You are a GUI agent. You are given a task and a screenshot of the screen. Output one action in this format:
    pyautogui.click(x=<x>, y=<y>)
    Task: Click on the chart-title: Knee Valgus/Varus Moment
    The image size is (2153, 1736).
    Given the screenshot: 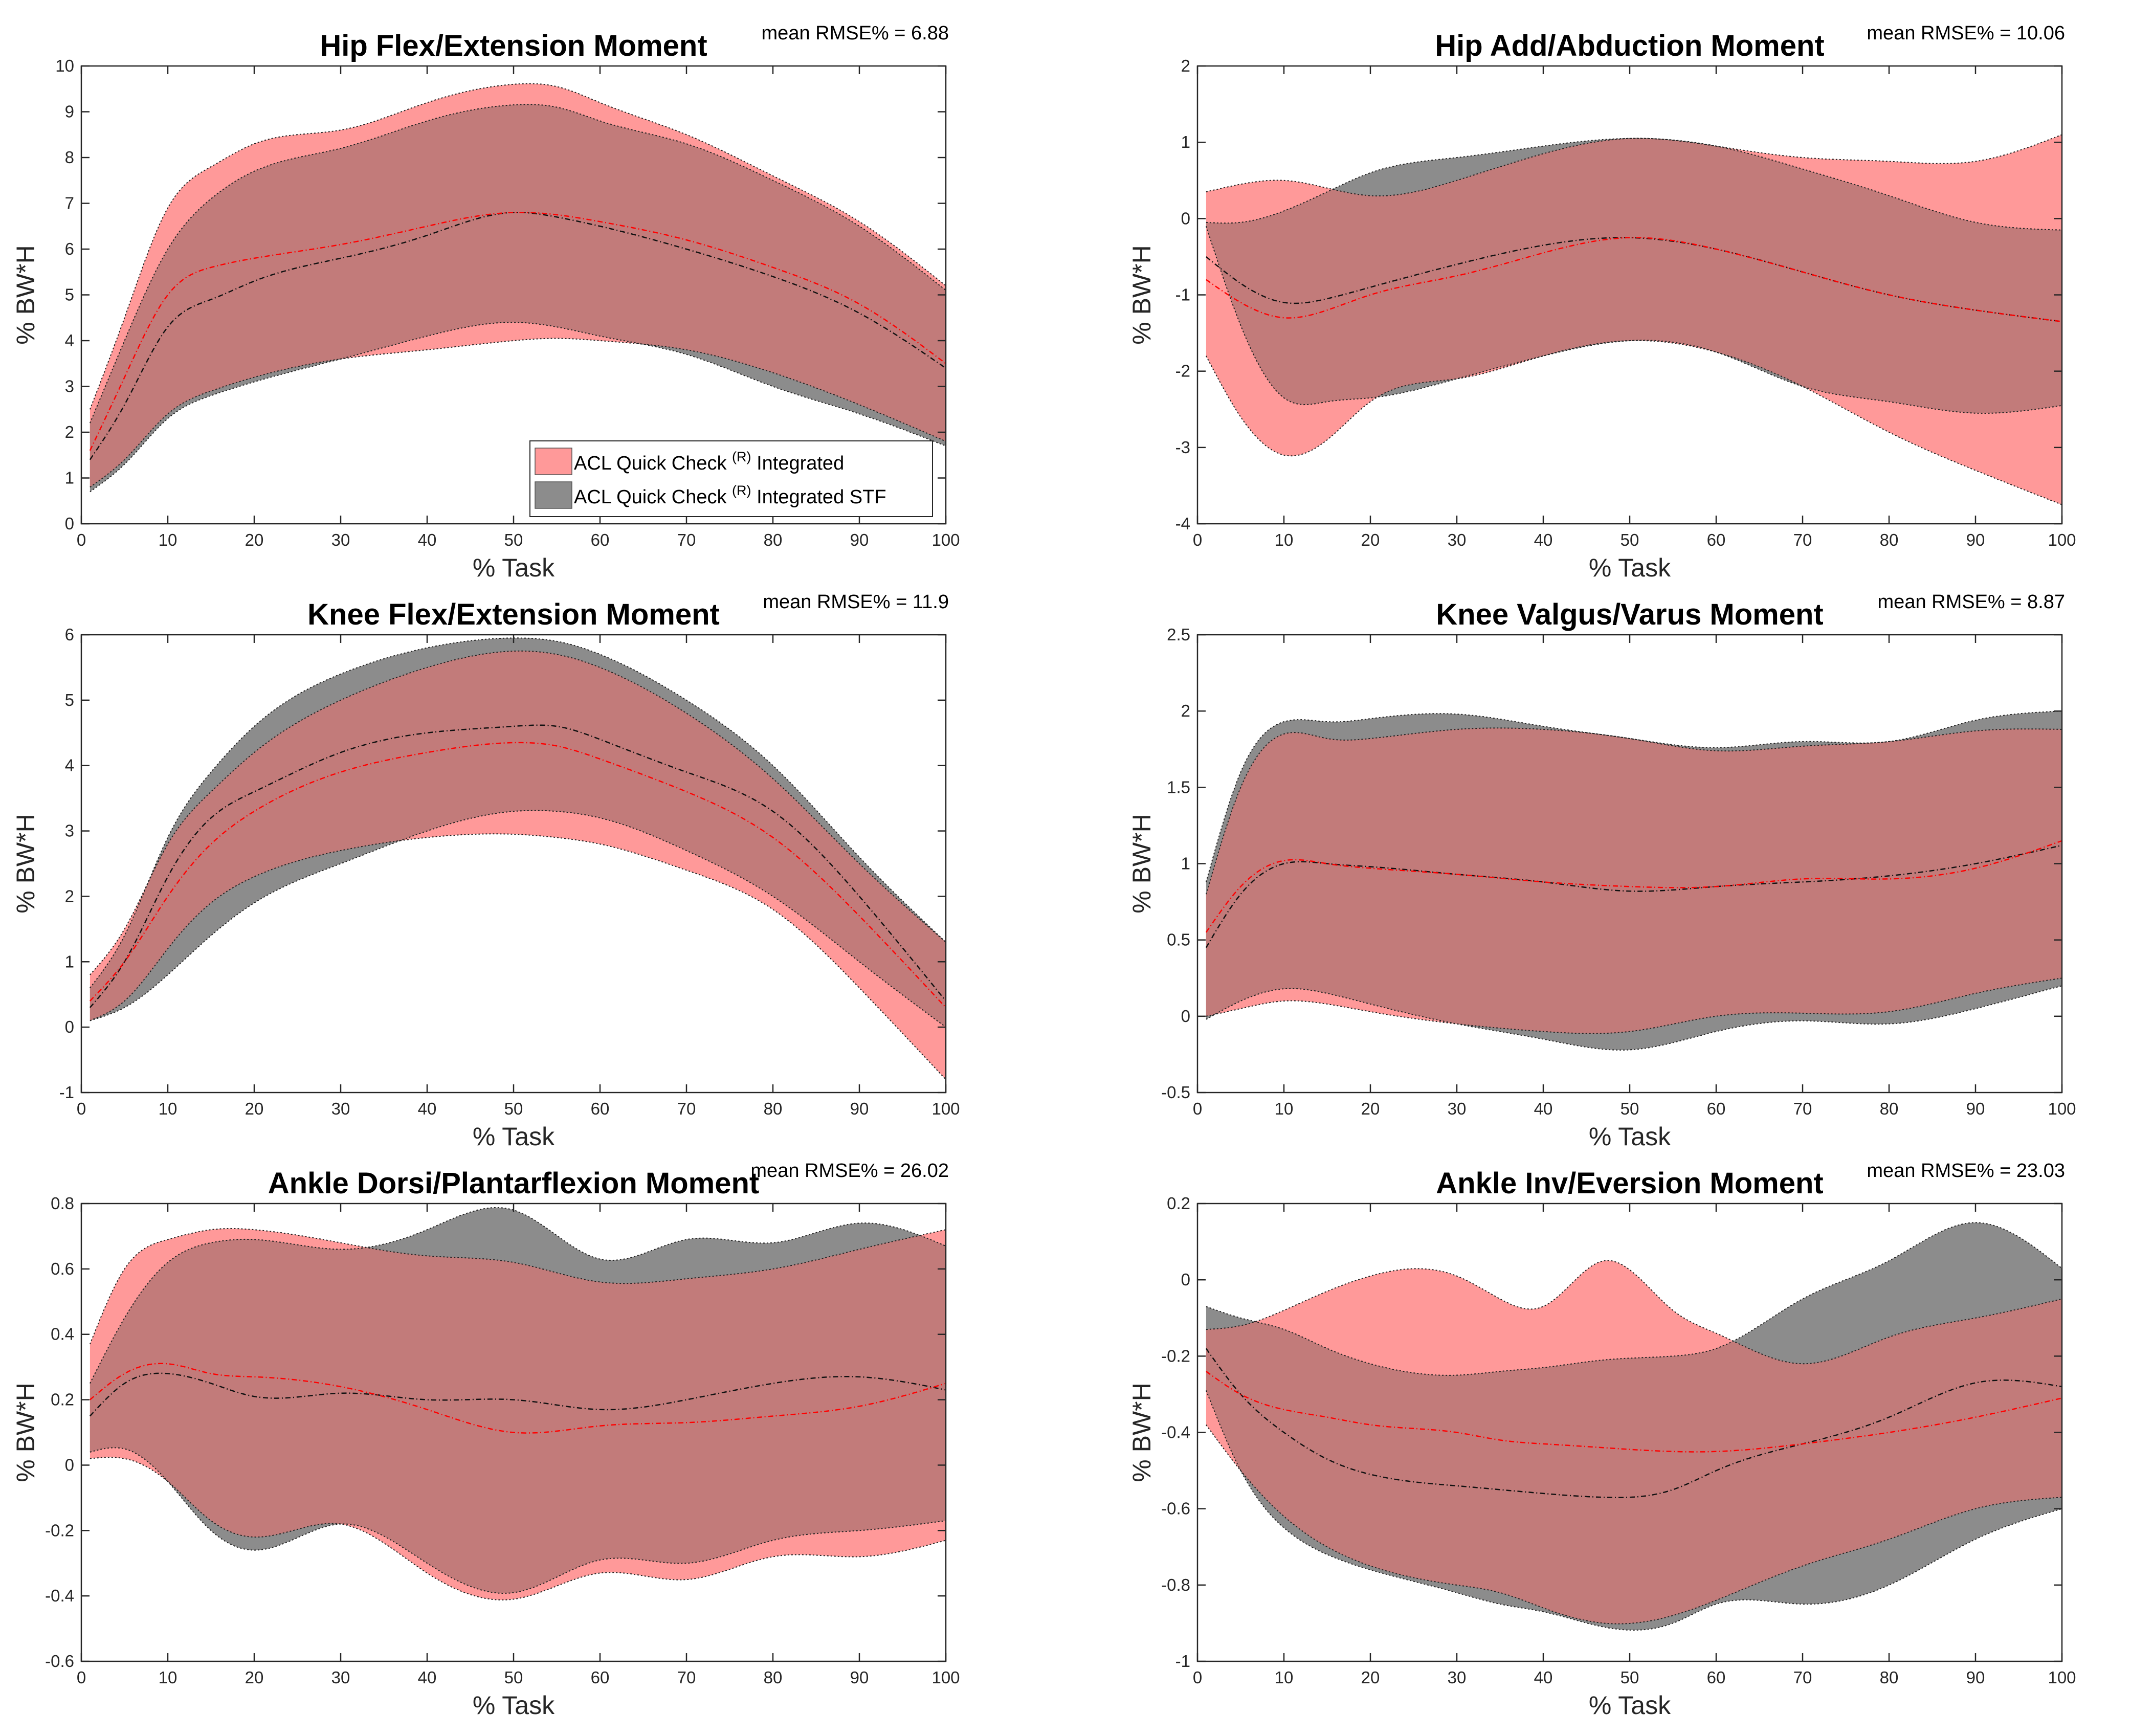 What is the action you would take?
    pyautogui.click(x=1629, y=614)
    